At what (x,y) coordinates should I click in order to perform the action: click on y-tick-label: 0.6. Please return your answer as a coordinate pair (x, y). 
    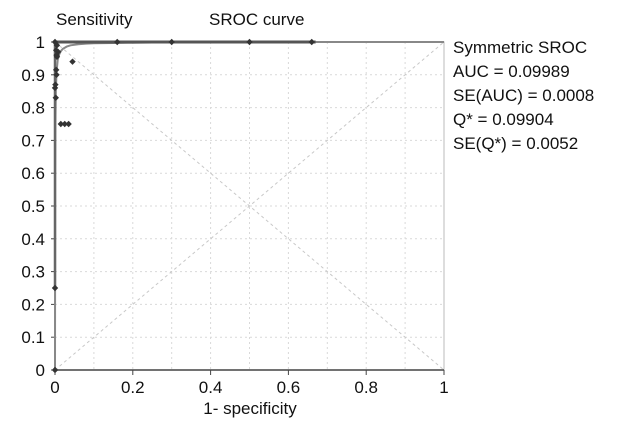
    Looking at the image, I should click on (33, 173).